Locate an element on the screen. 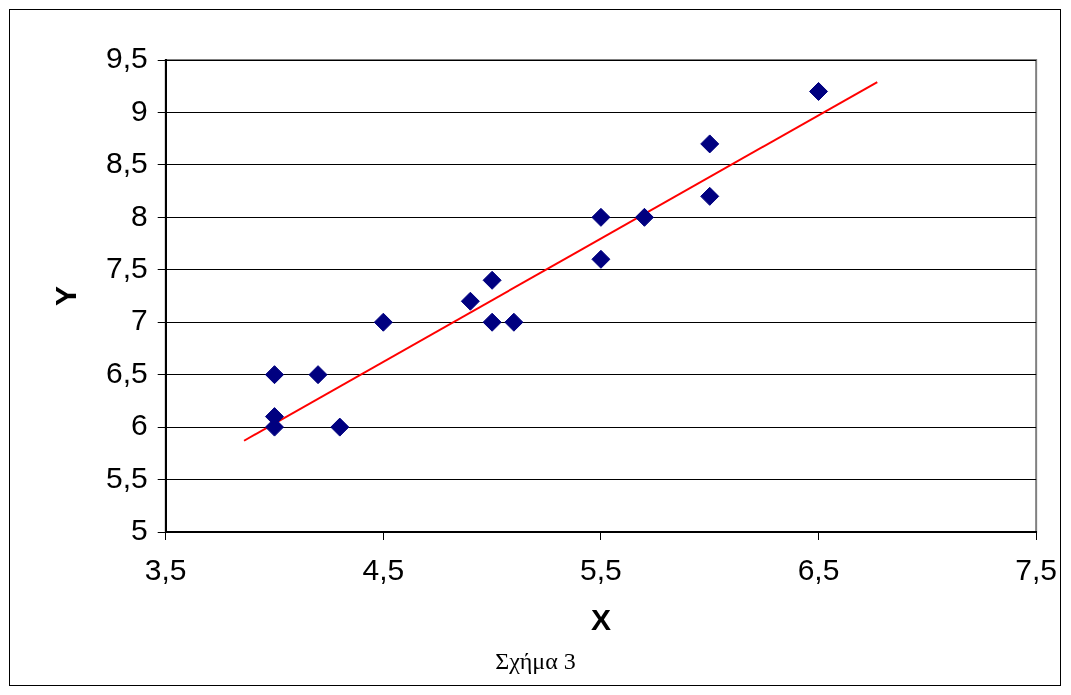  y-tick-label: 9,5 is located at coordinates (126, 58).